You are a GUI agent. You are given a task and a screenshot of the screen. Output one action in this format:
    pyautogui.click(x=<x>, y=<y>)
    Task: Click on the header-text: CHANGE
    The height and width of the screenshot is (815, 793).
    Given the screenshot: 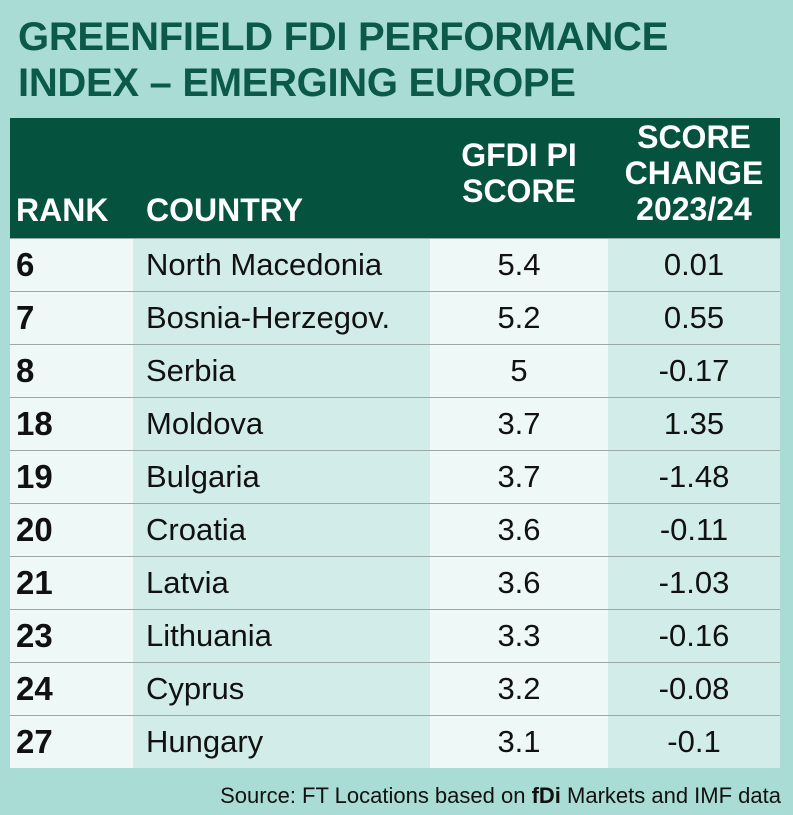 What is the action you would take?
    pyautogui.click(x=694, y=173)
    